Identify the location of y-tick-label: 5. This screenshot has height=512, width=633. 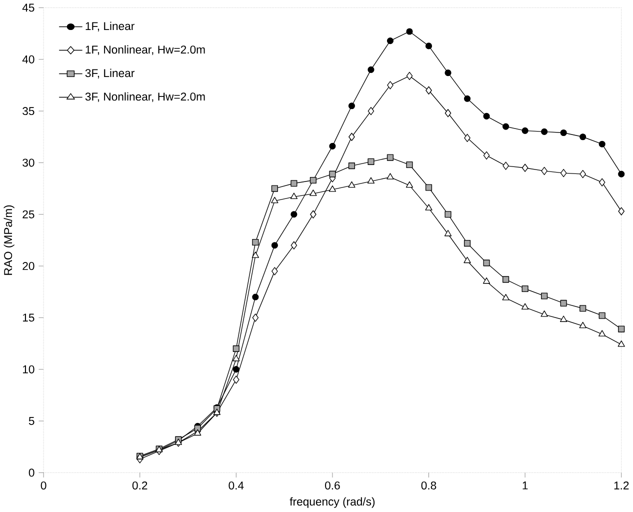
(31, 421).